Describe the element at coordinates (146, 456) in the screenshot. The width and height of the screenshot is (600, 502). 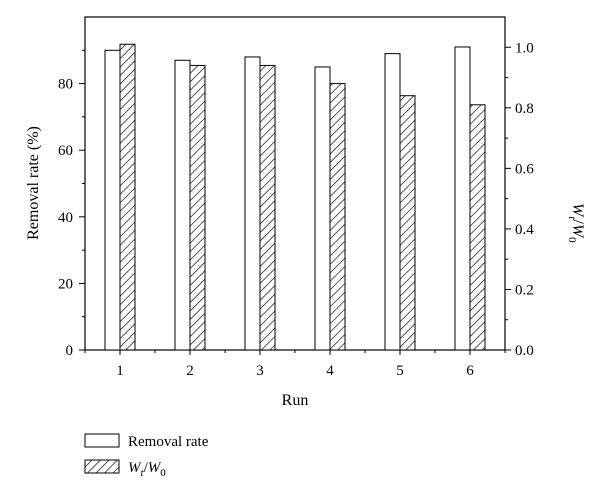
I see `legend: Removal rate Wt/W0` at that location.